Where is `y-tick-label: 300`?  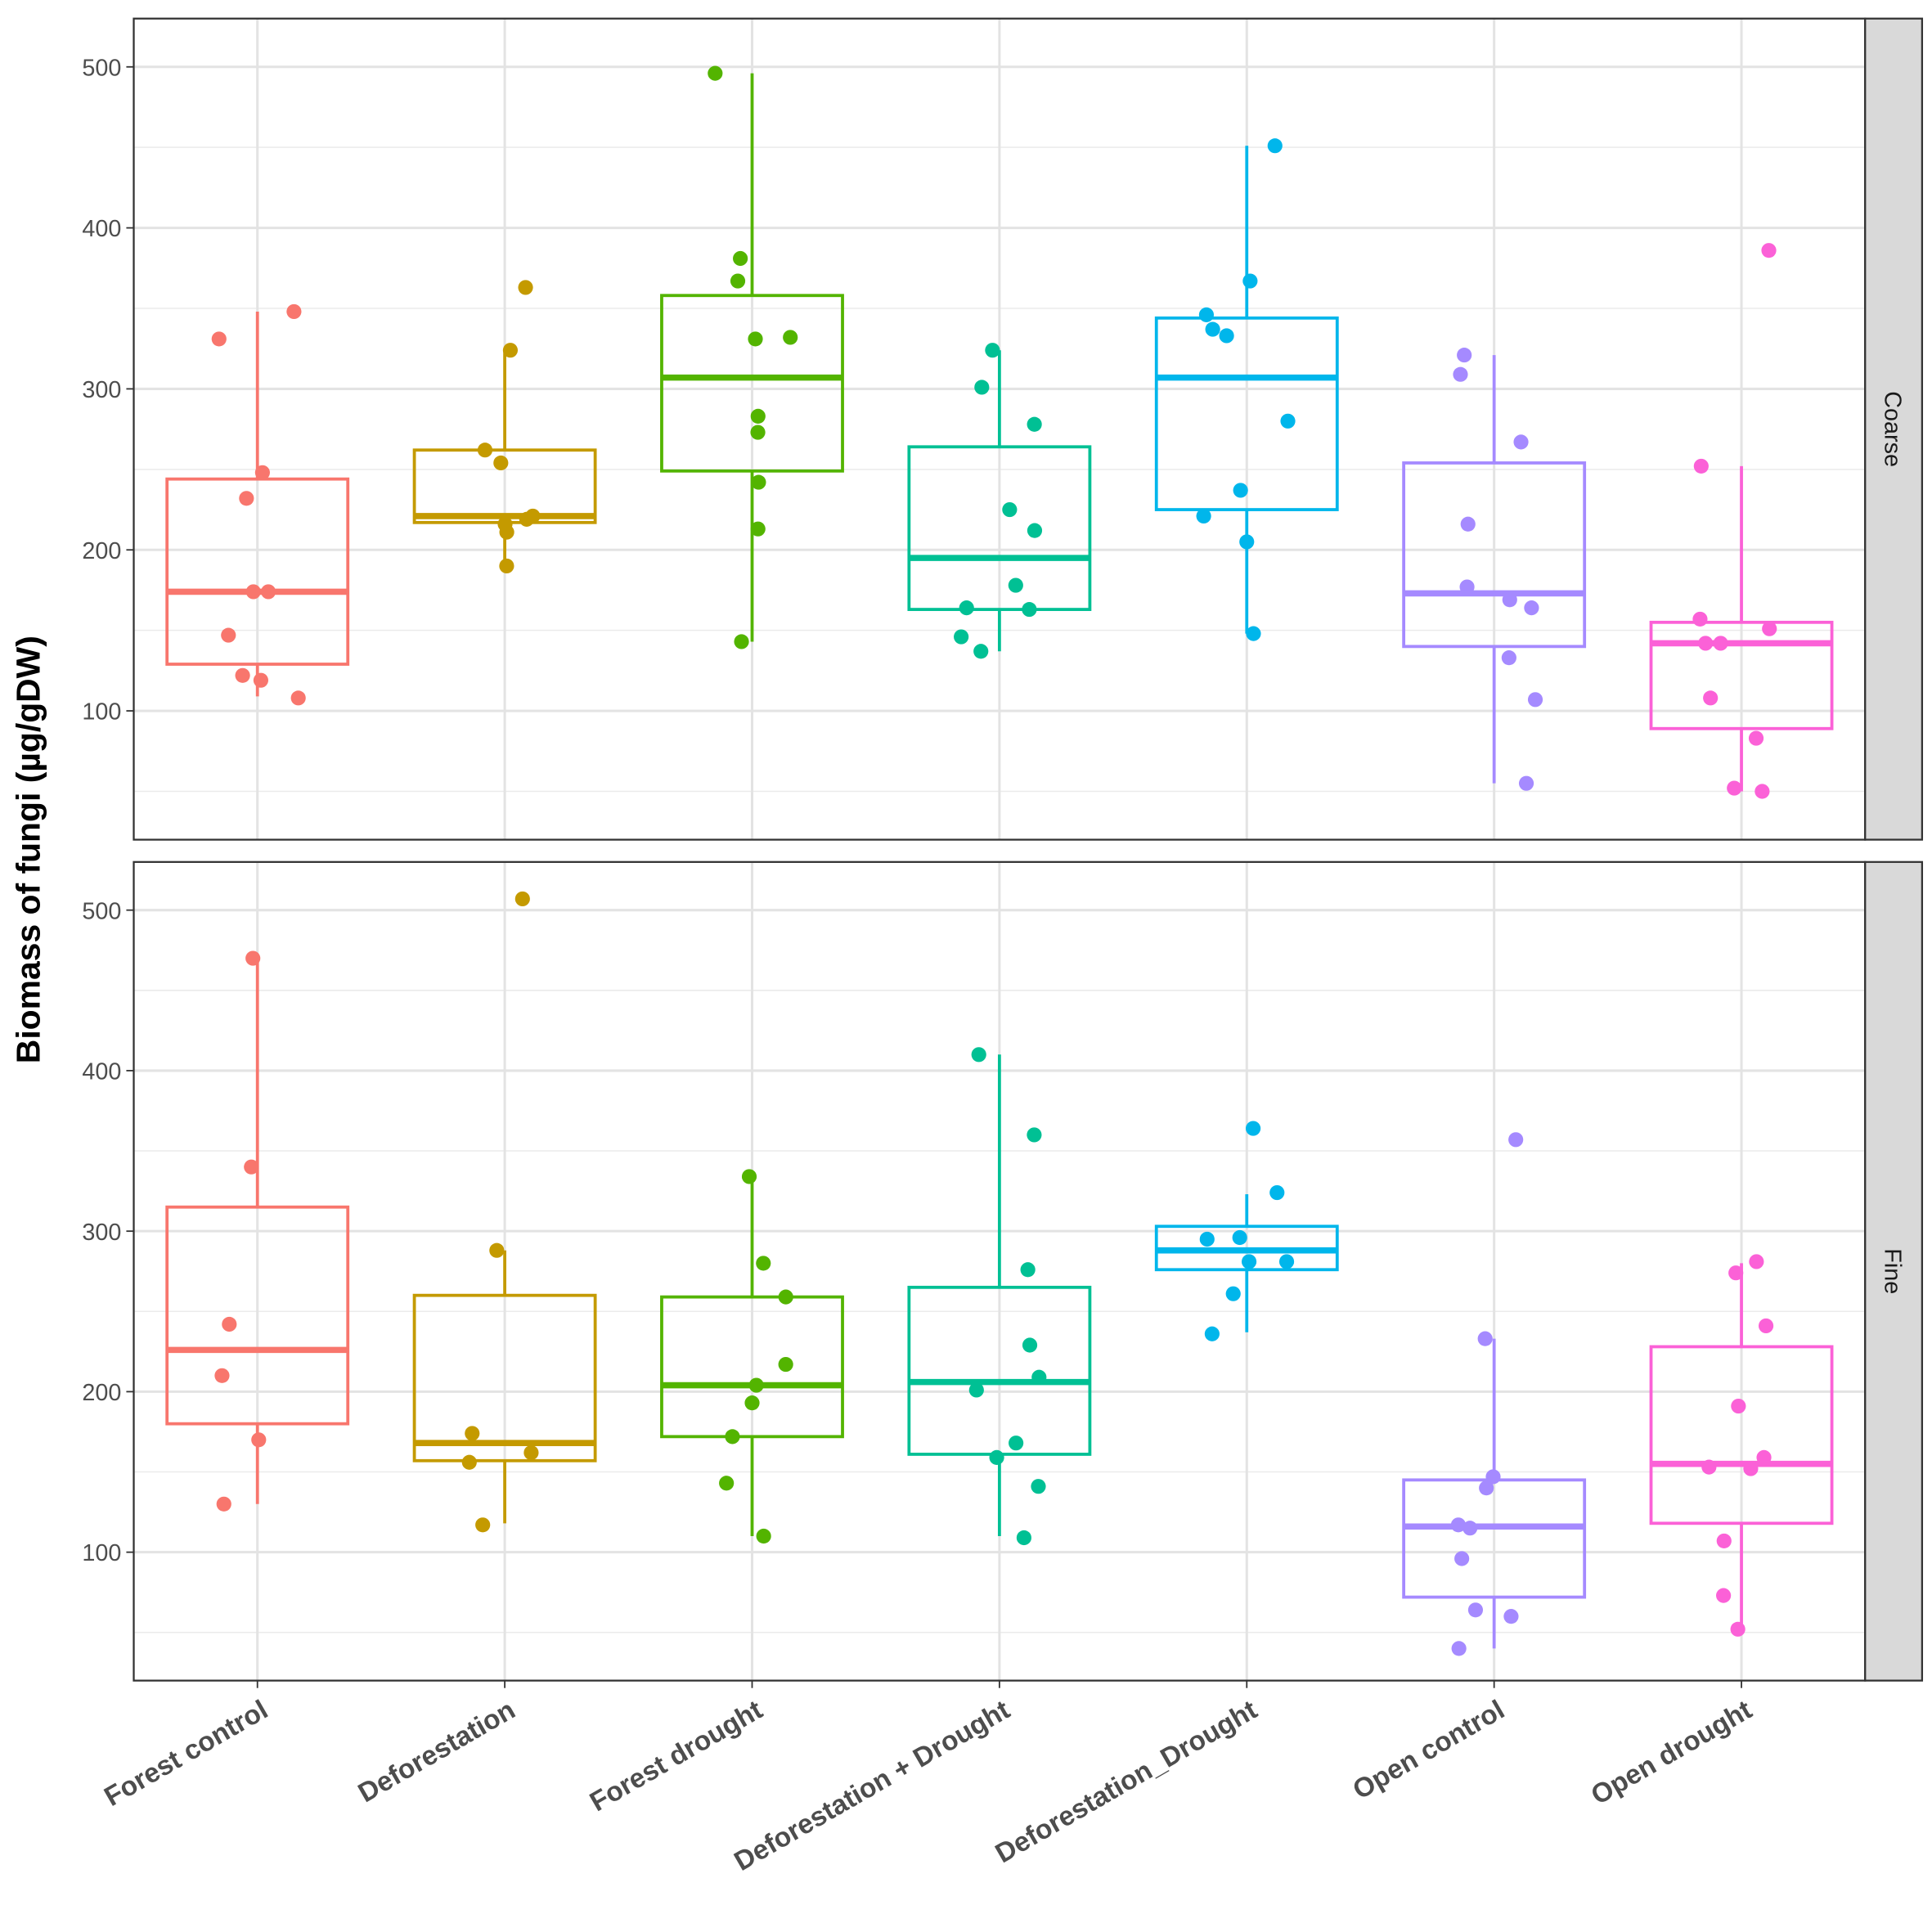 y-tick-label: 300 is located at coordinates (102, 1233).